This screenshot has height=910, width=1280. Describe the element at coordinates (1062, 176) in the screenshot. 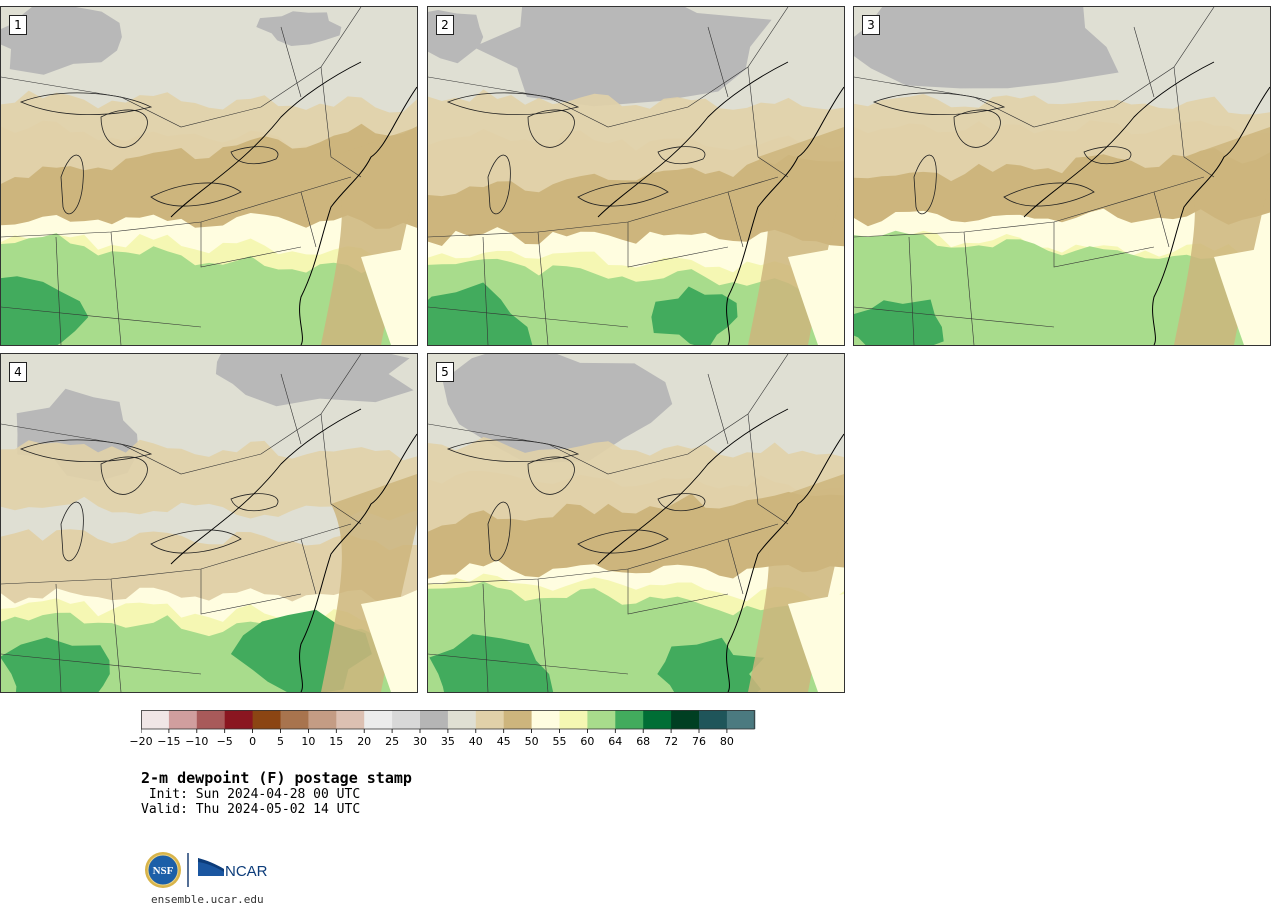

I see `map-panel-3: 3` at that location.